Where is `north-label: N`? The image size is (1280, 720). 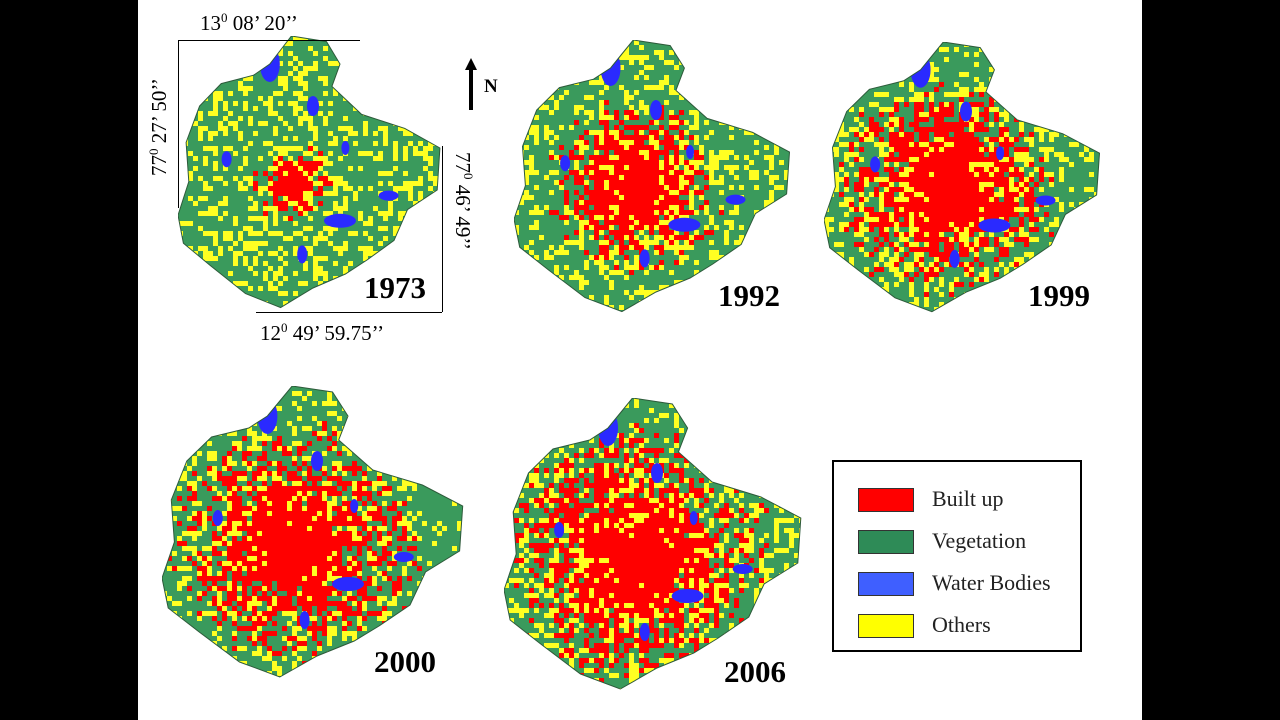
north-label: N is located at coordinates (491, 86).